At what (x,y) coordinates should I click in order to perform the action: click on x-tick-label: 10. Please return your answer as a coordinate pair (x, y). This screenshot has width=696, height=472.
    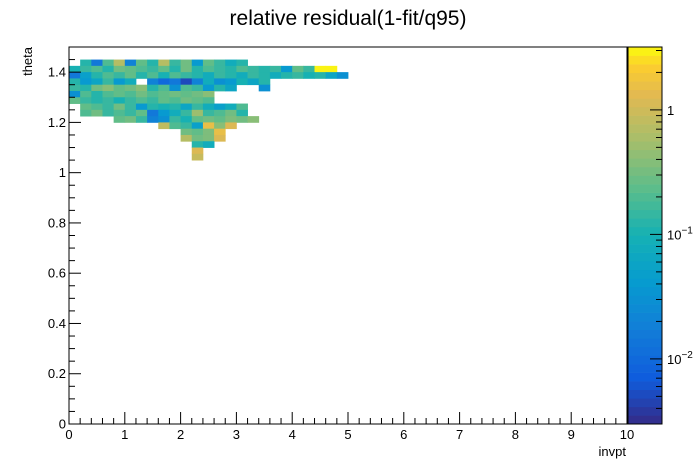
    Looking at the image, I should click on (627, 434).